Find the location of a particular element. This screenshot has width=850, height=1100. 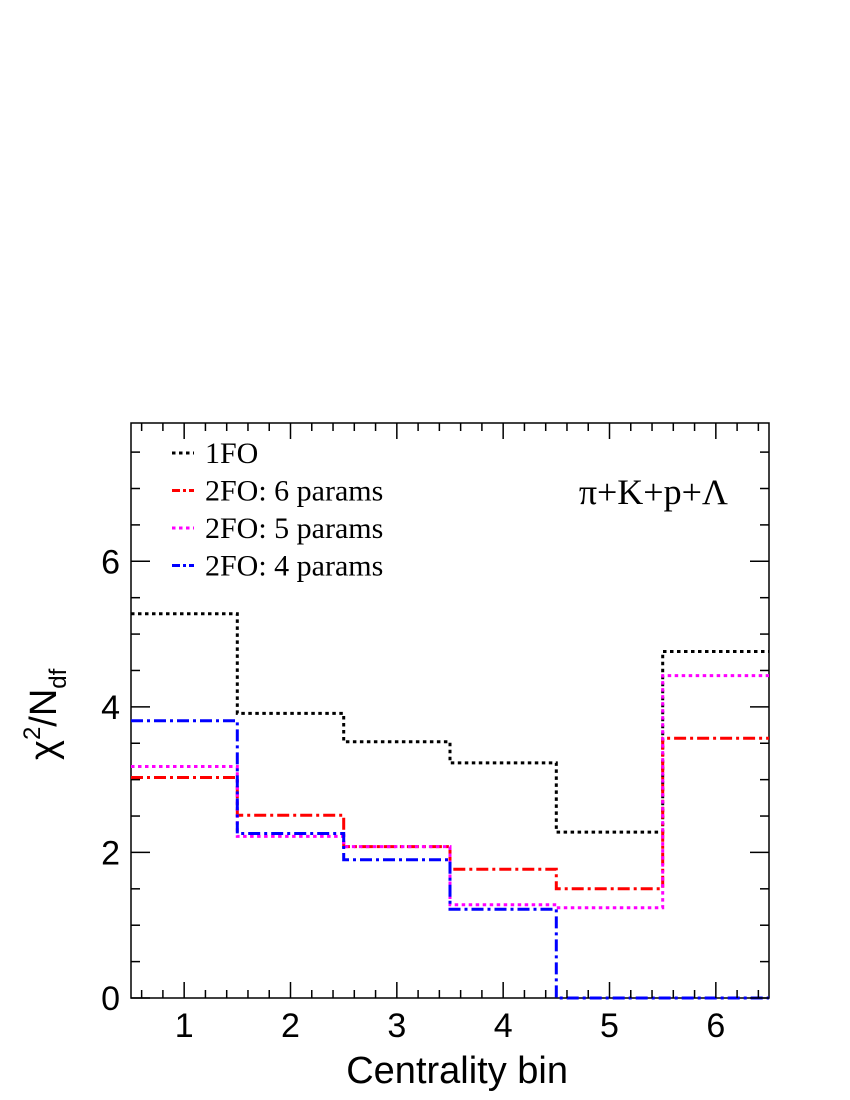

y-tick-label: 2 is located at coordinates (110, 853).